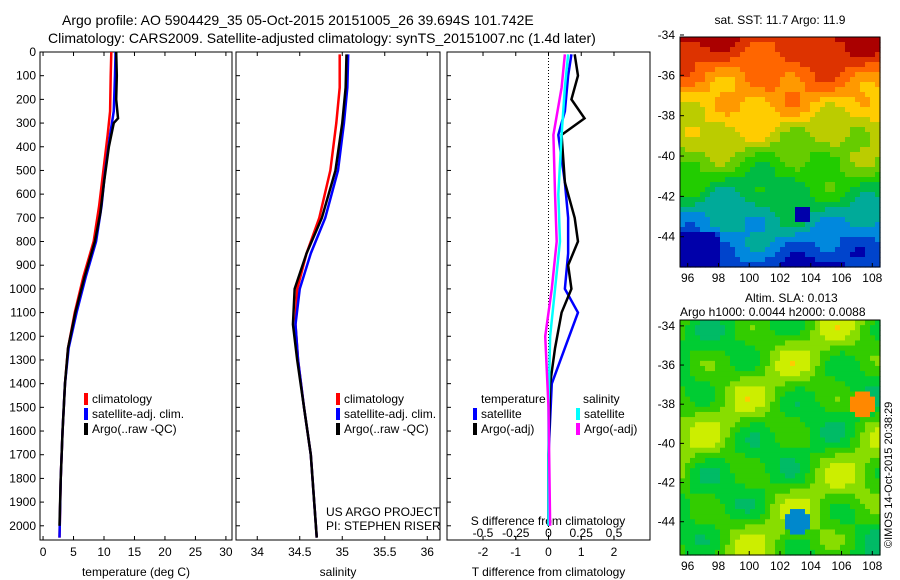 Image resolution: width=900 pixels, height=580 pixels. What do you see at coordinates (319, 296) in the screenshot?
I see `series-line-argo-raw-qc-` at bounding box center [319, 296].